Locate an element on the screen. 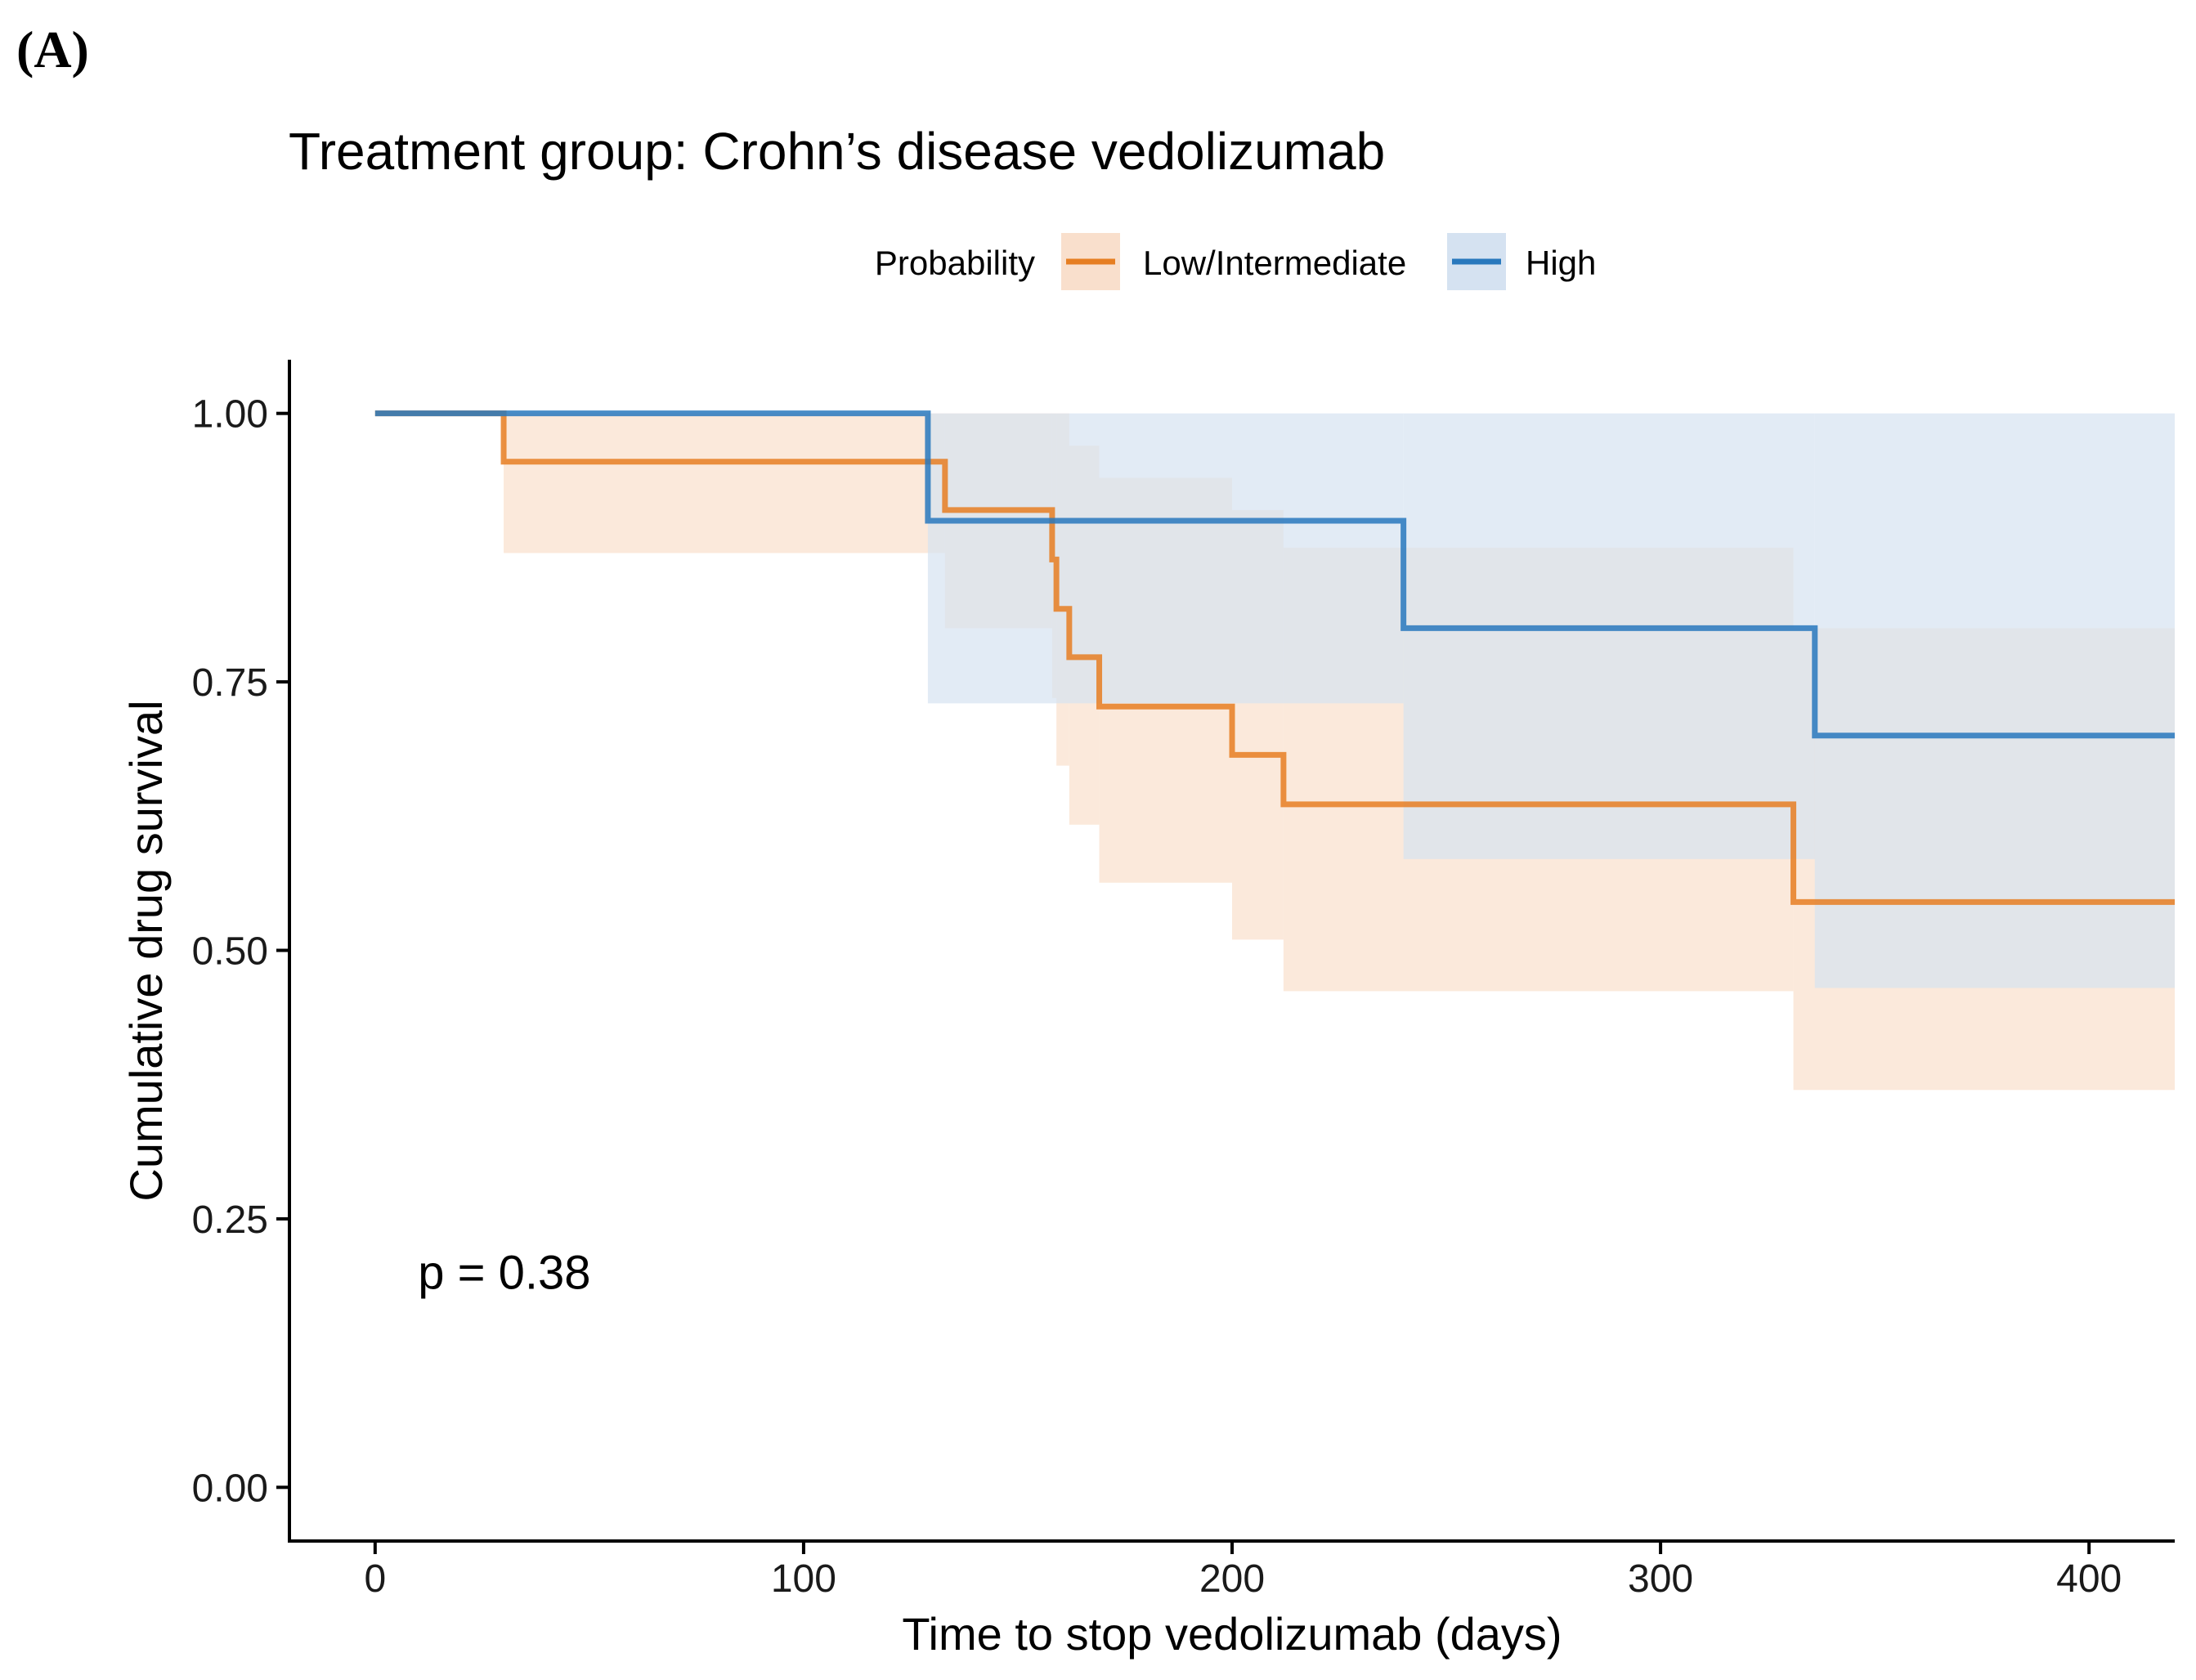 Image resolution: width=2196 pixels, height=1680 pixels. y-tick-label: 1.00 is located at coordinates (230, 415).